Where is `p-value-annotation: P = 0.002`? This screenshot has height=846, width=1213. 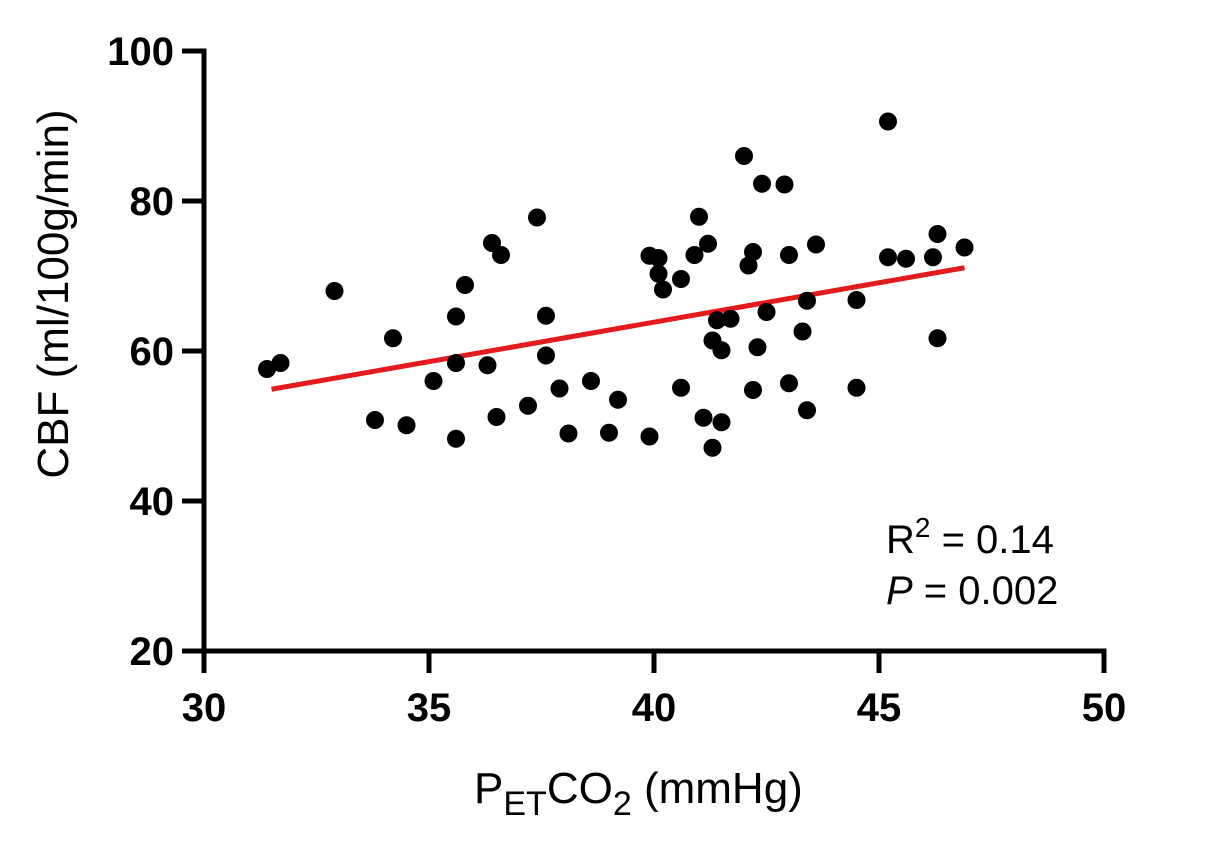 p-value-annotation: P = 0.002 is located at coordinates (972, 591).